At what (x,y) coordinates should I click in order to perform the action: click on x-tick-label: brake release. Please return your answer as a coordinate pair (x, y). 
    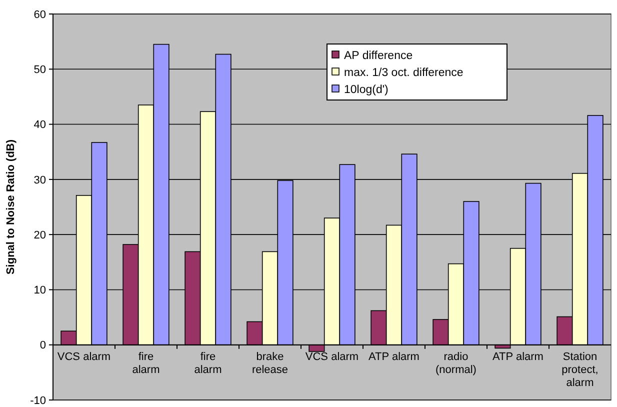
    Looking at the image, I should click on (270, 363).